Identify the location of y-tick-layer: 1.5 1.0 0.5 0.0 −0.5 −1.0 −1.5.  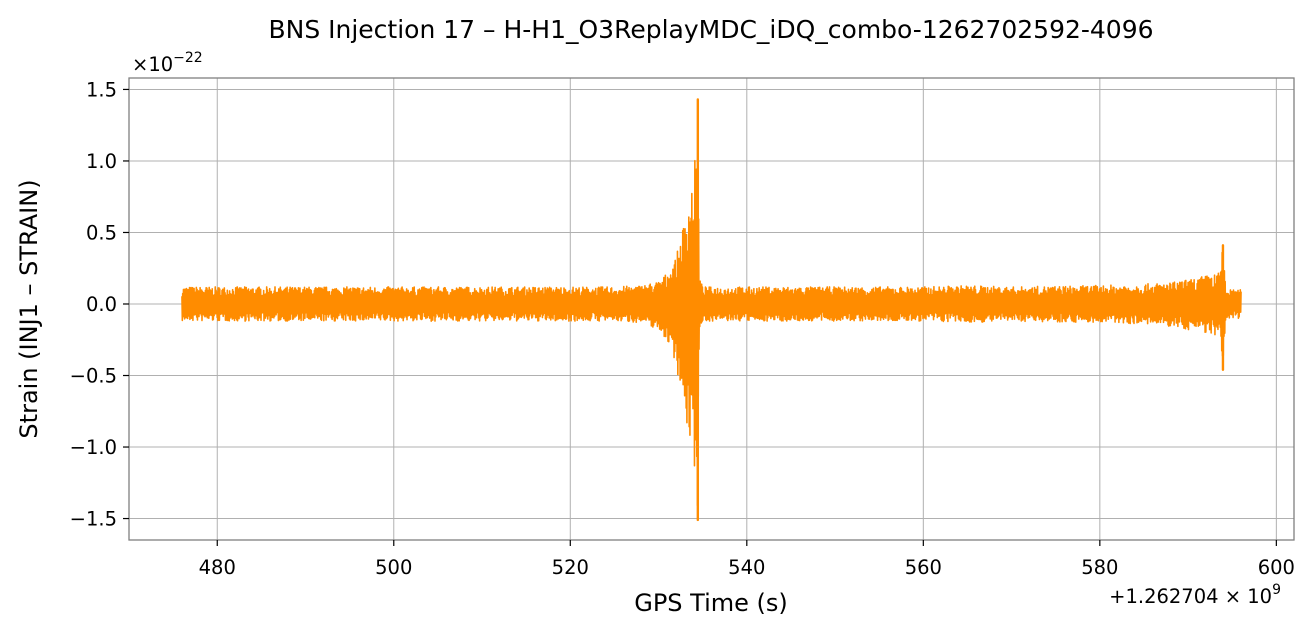
(99, 304).